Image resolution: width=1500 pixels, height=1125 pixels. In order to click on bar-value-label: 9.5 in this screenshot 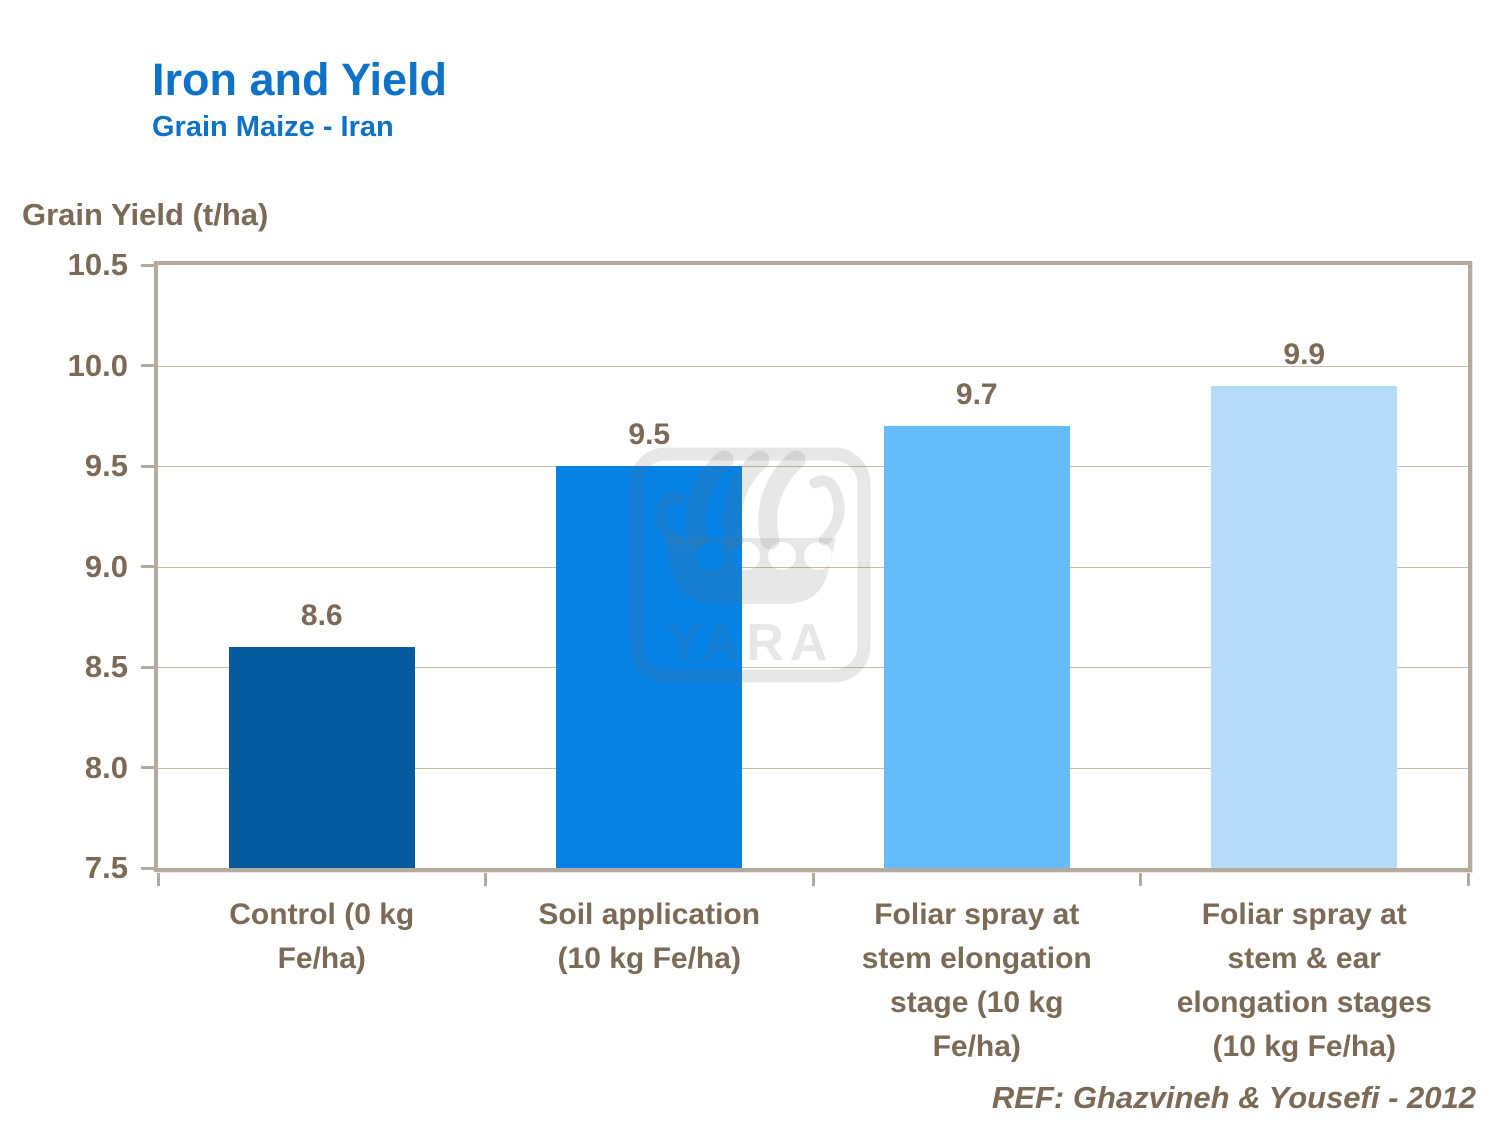, I will do `click(649, 434)`.